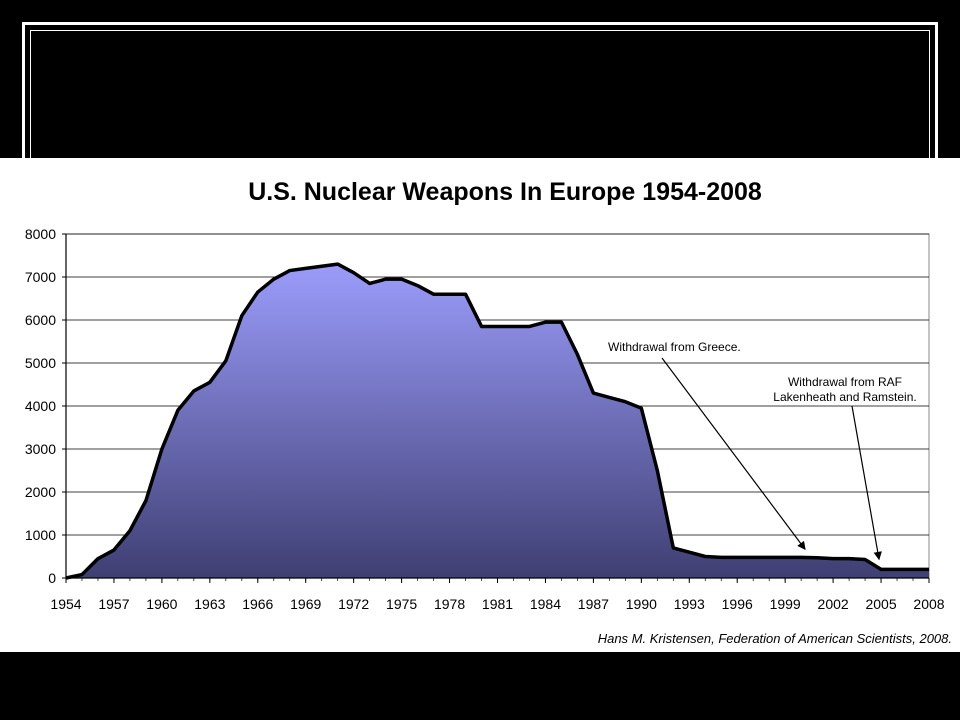 Image resolution: width=960 pixels, height=720 pixels. Describe the element at coordinates (880, 604) in the screenshot. I see `x-tick-label: 2005` at that location.